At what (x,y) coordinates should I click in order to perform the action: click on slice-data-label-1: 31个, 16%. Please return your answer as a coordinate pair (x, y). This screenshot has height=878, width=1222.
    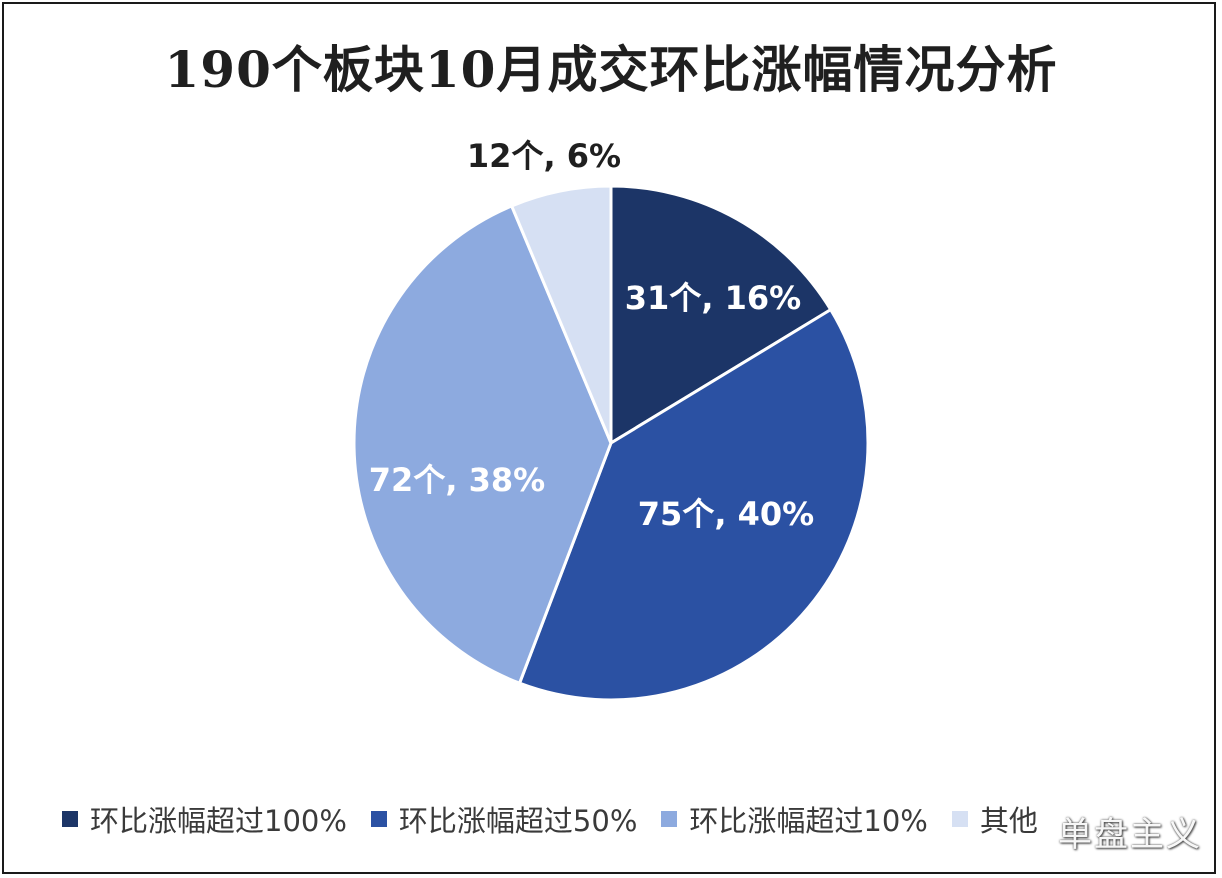
    Looking at the image, I should click on (713, 298).